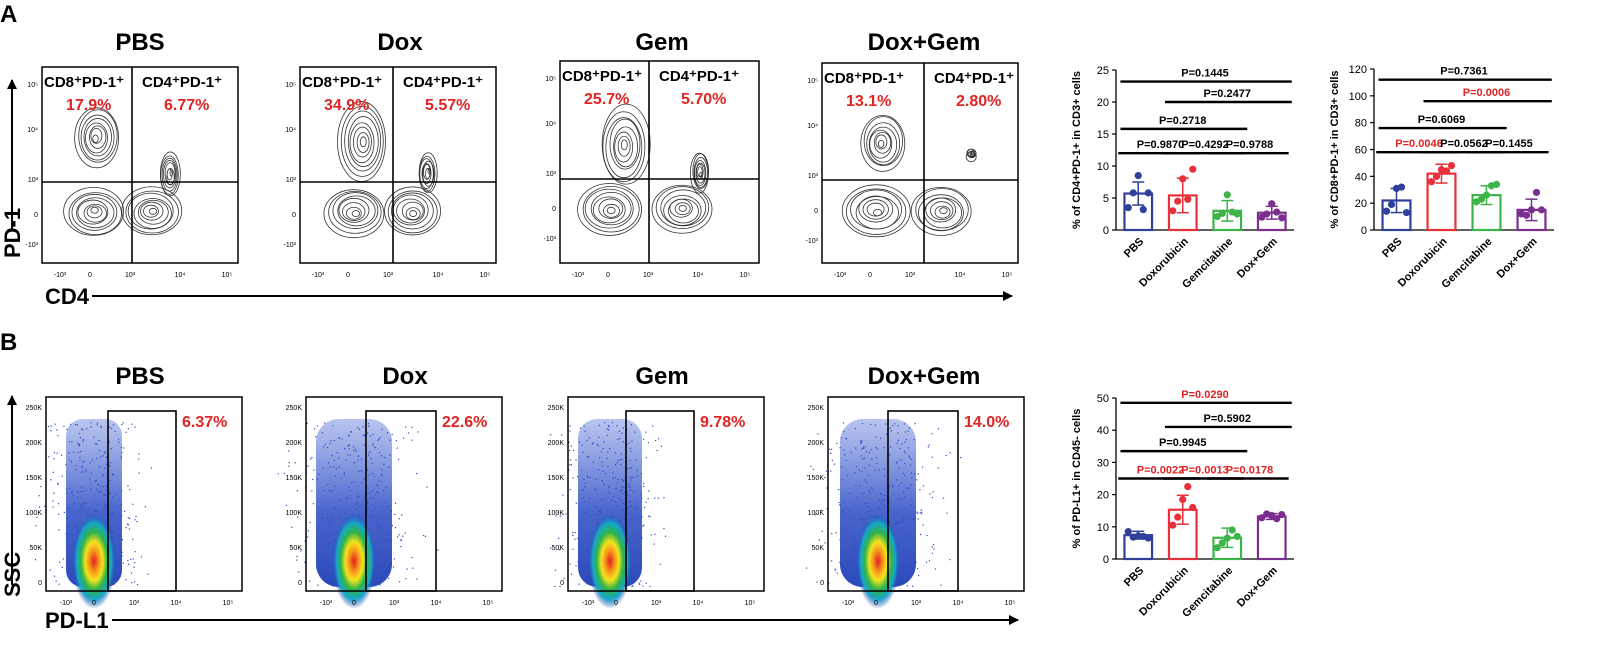  Describe the element at coordinates (1204, 395) in the screenshot. I see `p-value-label: P=0.0290` at that location.